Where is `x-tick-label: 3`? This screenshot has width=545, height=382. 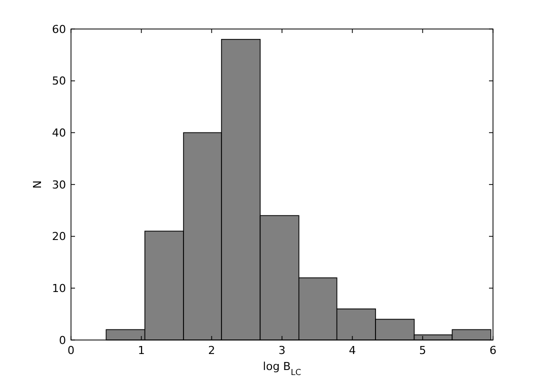 x-tick-label: 3 is located at coordinates (282, 350).